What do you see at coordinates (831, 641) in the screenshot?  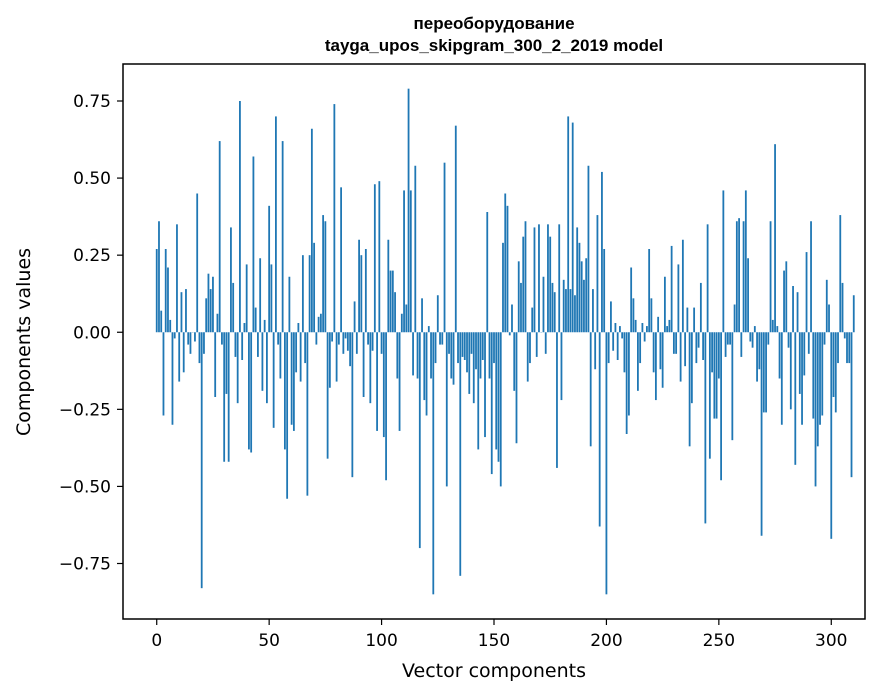 I see `x-tick-label: 300` at bounding box center [831, 641].